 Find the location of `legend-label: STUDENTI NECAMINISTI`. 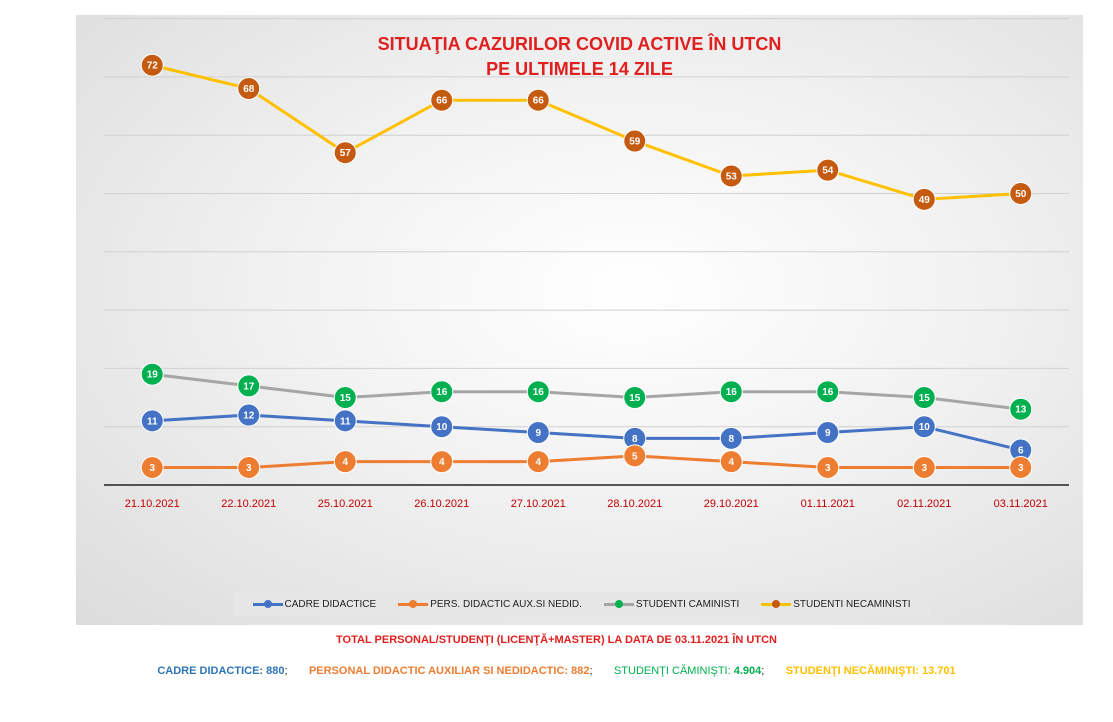

legend-label: STUDENTI NECAMINISTI is located at coordinates (852, 604).